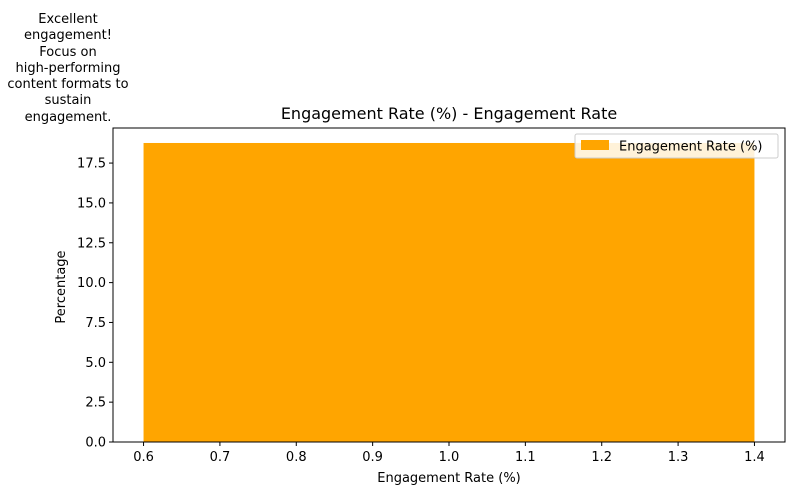 The image size is (800, 504). What do you see at coordinates (449, 457) in the screenshot?
I see `x-tick-label-4: 1.0` at bounding box center [449, 457].